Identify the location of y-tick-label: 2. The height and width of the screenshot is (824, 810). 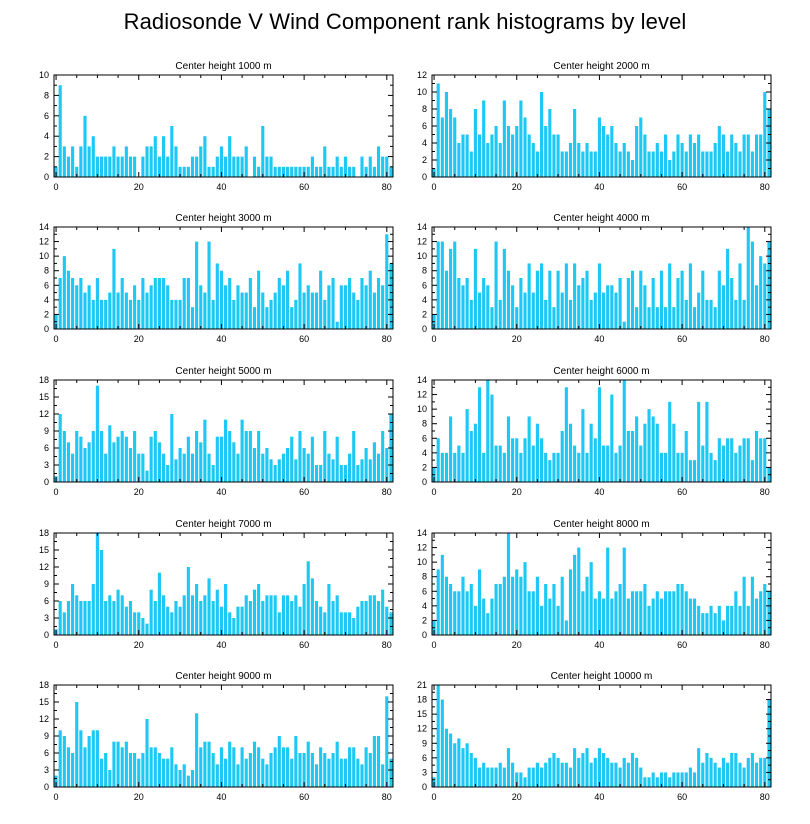
(46, 157).